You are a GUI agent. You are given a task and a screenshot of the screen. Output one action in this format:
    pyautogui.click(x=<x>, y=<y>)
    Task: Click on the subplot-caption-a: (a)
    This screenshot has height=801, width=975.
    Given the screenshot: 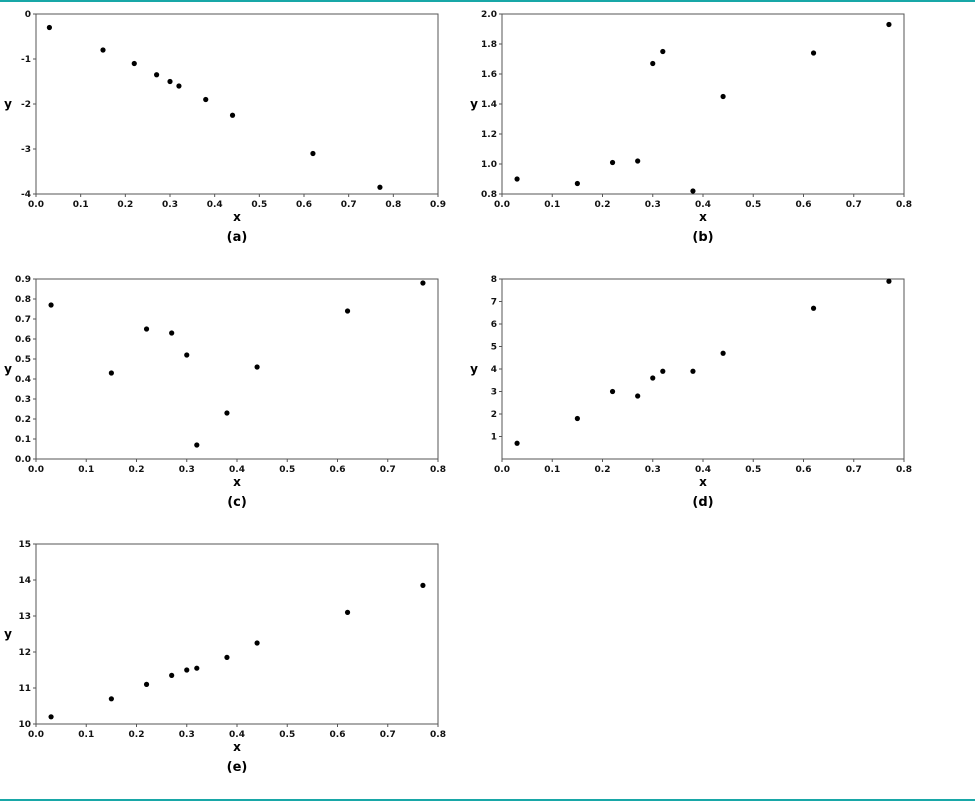 What is the action you would take?
    pyautogui.click(x=237, y=237)
    